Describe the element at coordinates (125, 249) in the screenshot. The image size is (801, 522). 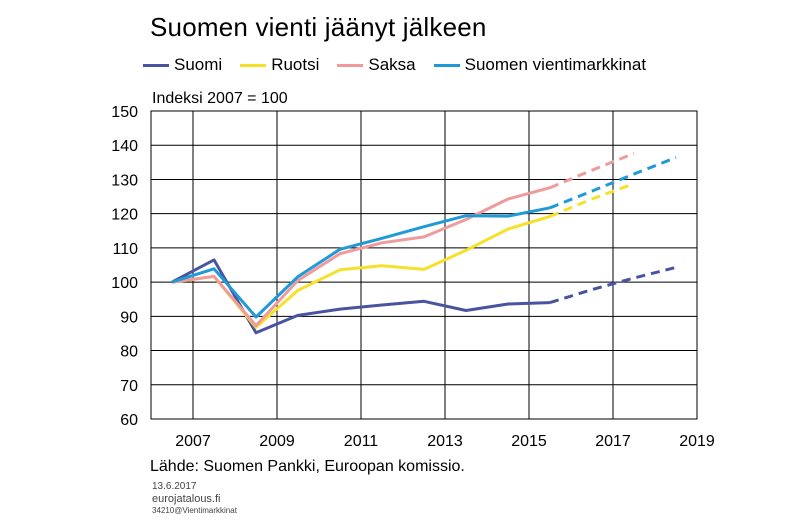
I see `y-tick-label: 110` at that location.